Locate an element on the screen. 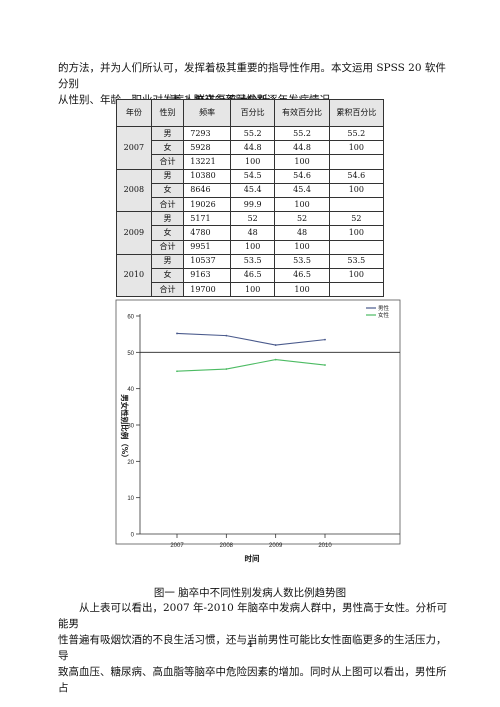  year-cell: 2010 is located at coordinates (134, 275).